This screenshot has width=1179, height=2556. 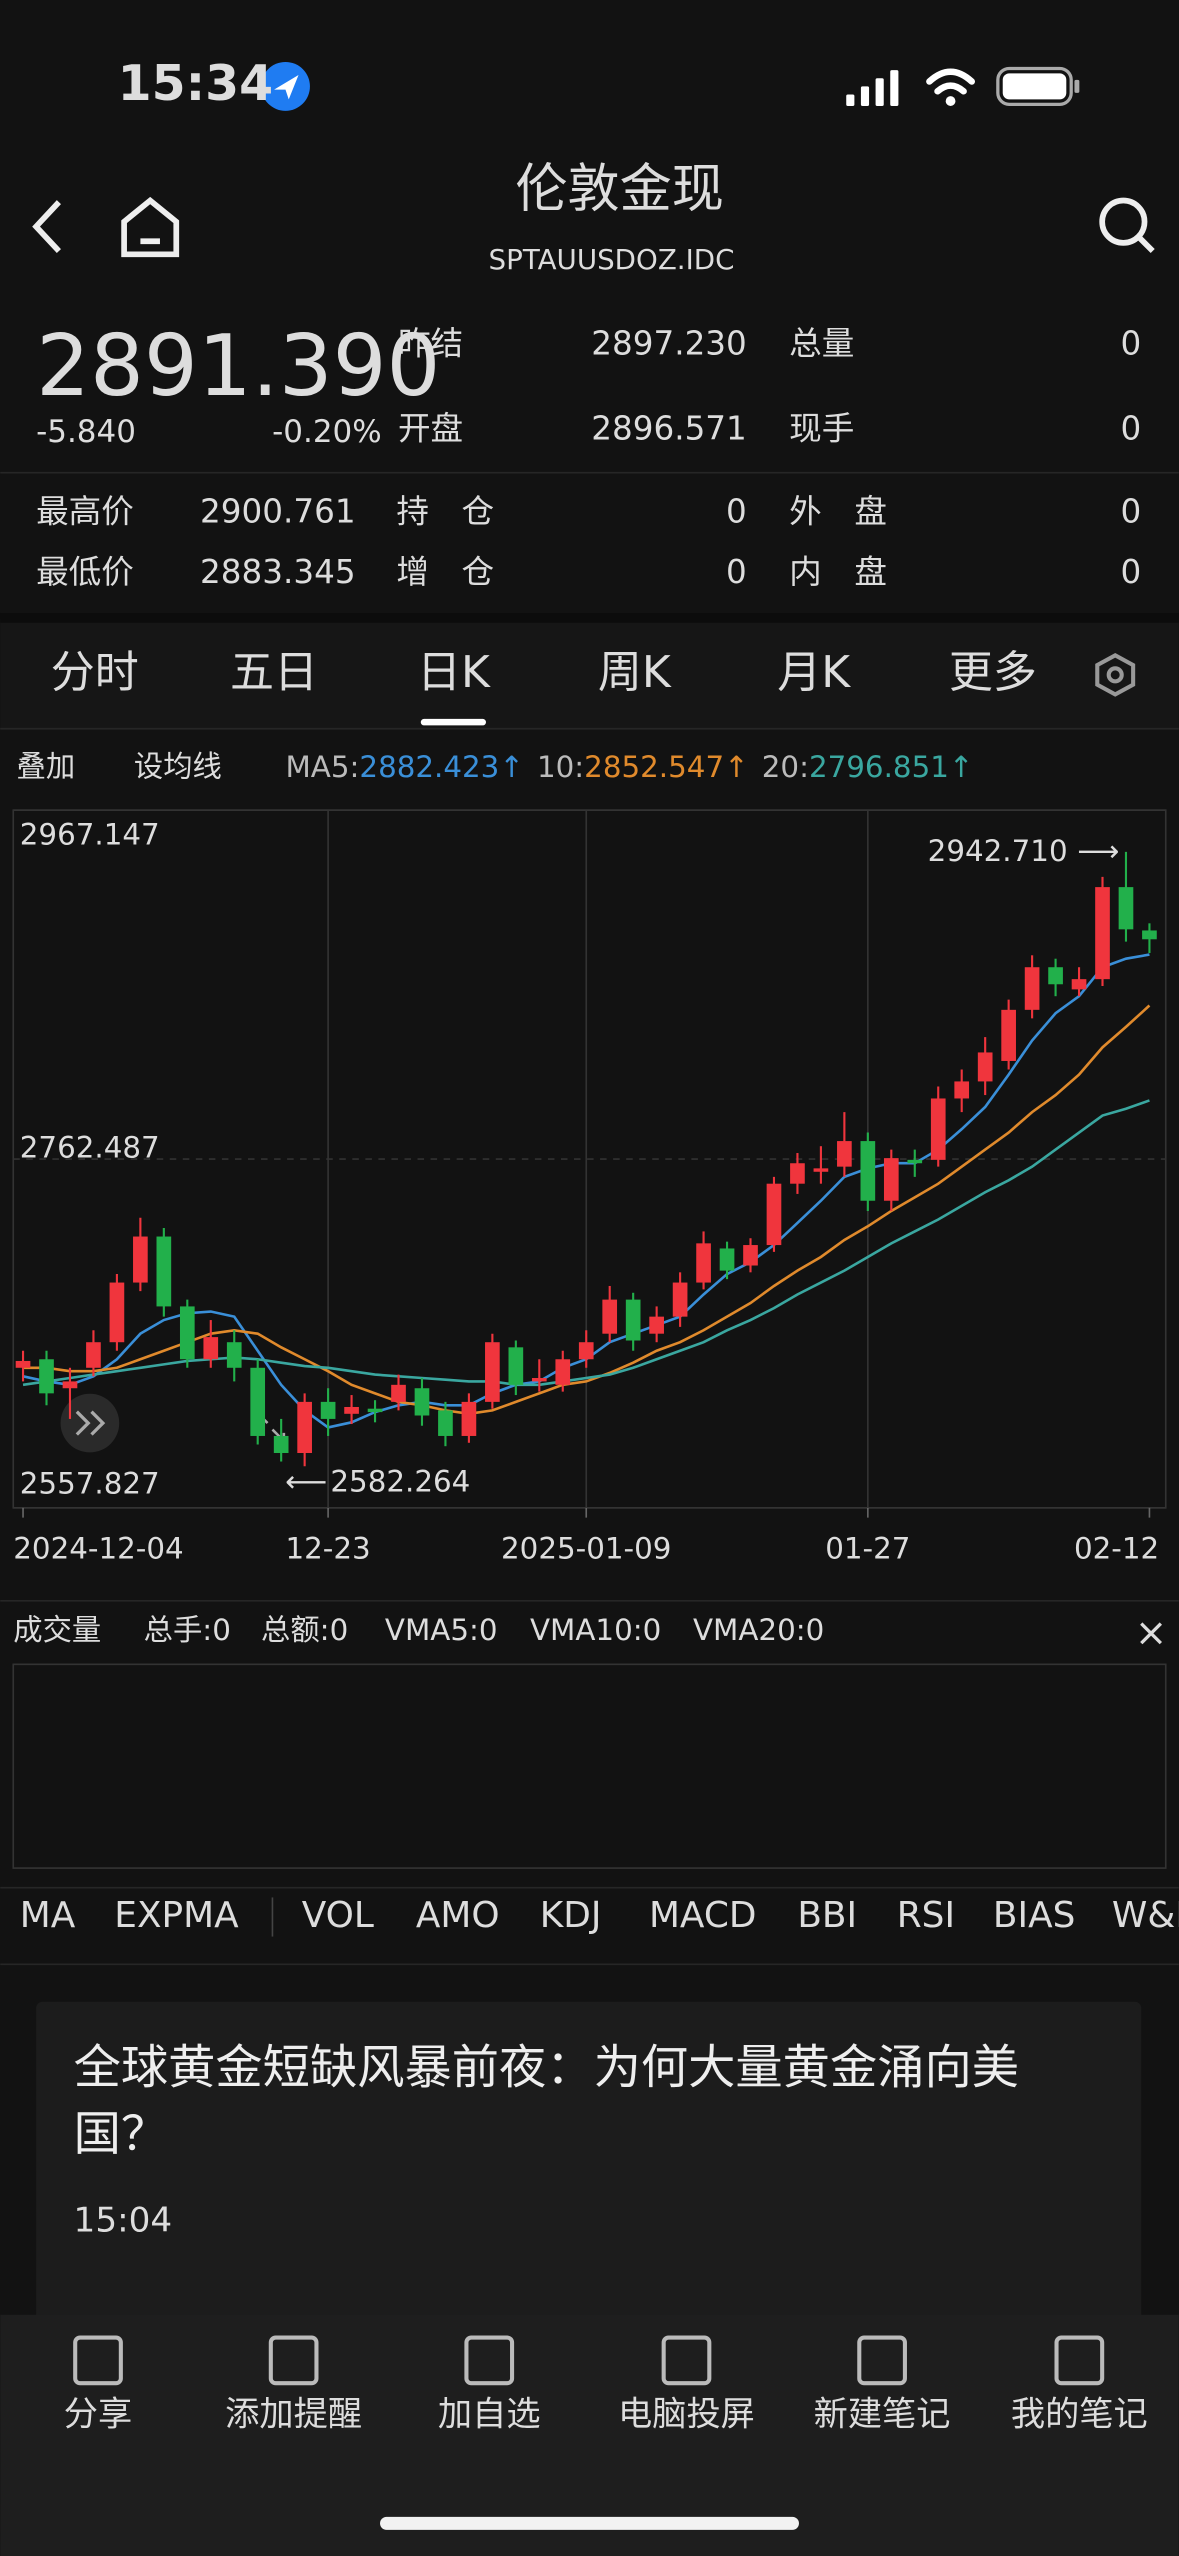 I want to click on annotation-arrow: ⟵, so click(x=306, y=1481).